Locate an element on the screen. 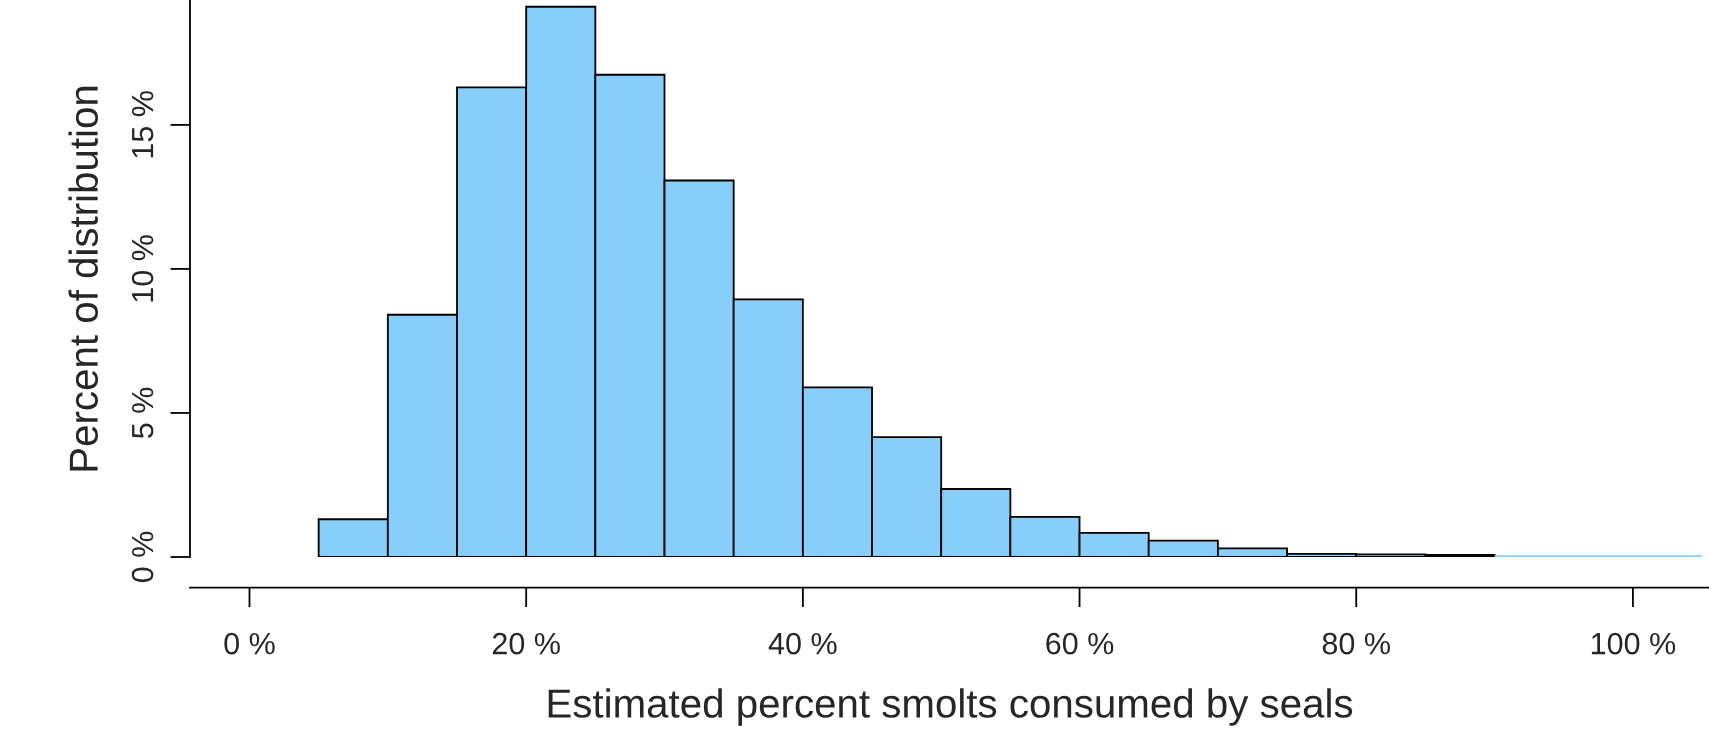 The height and width of the screenshot is (742, 1709). y-tick-label: 5 % is located at coordinates (142, 413).